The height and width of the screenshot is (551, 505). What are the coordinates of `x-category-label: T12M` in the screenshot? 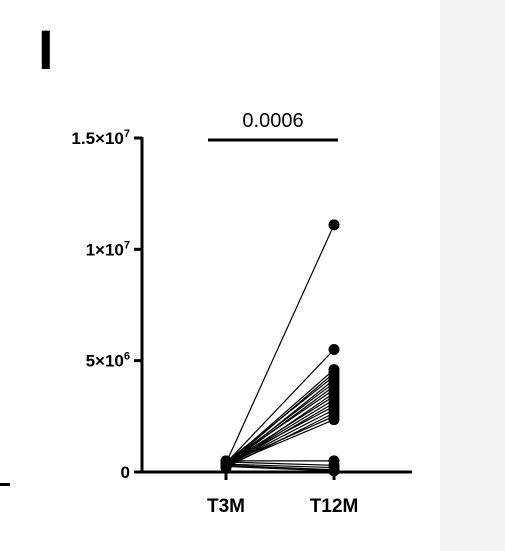 It's located at (334, 506).